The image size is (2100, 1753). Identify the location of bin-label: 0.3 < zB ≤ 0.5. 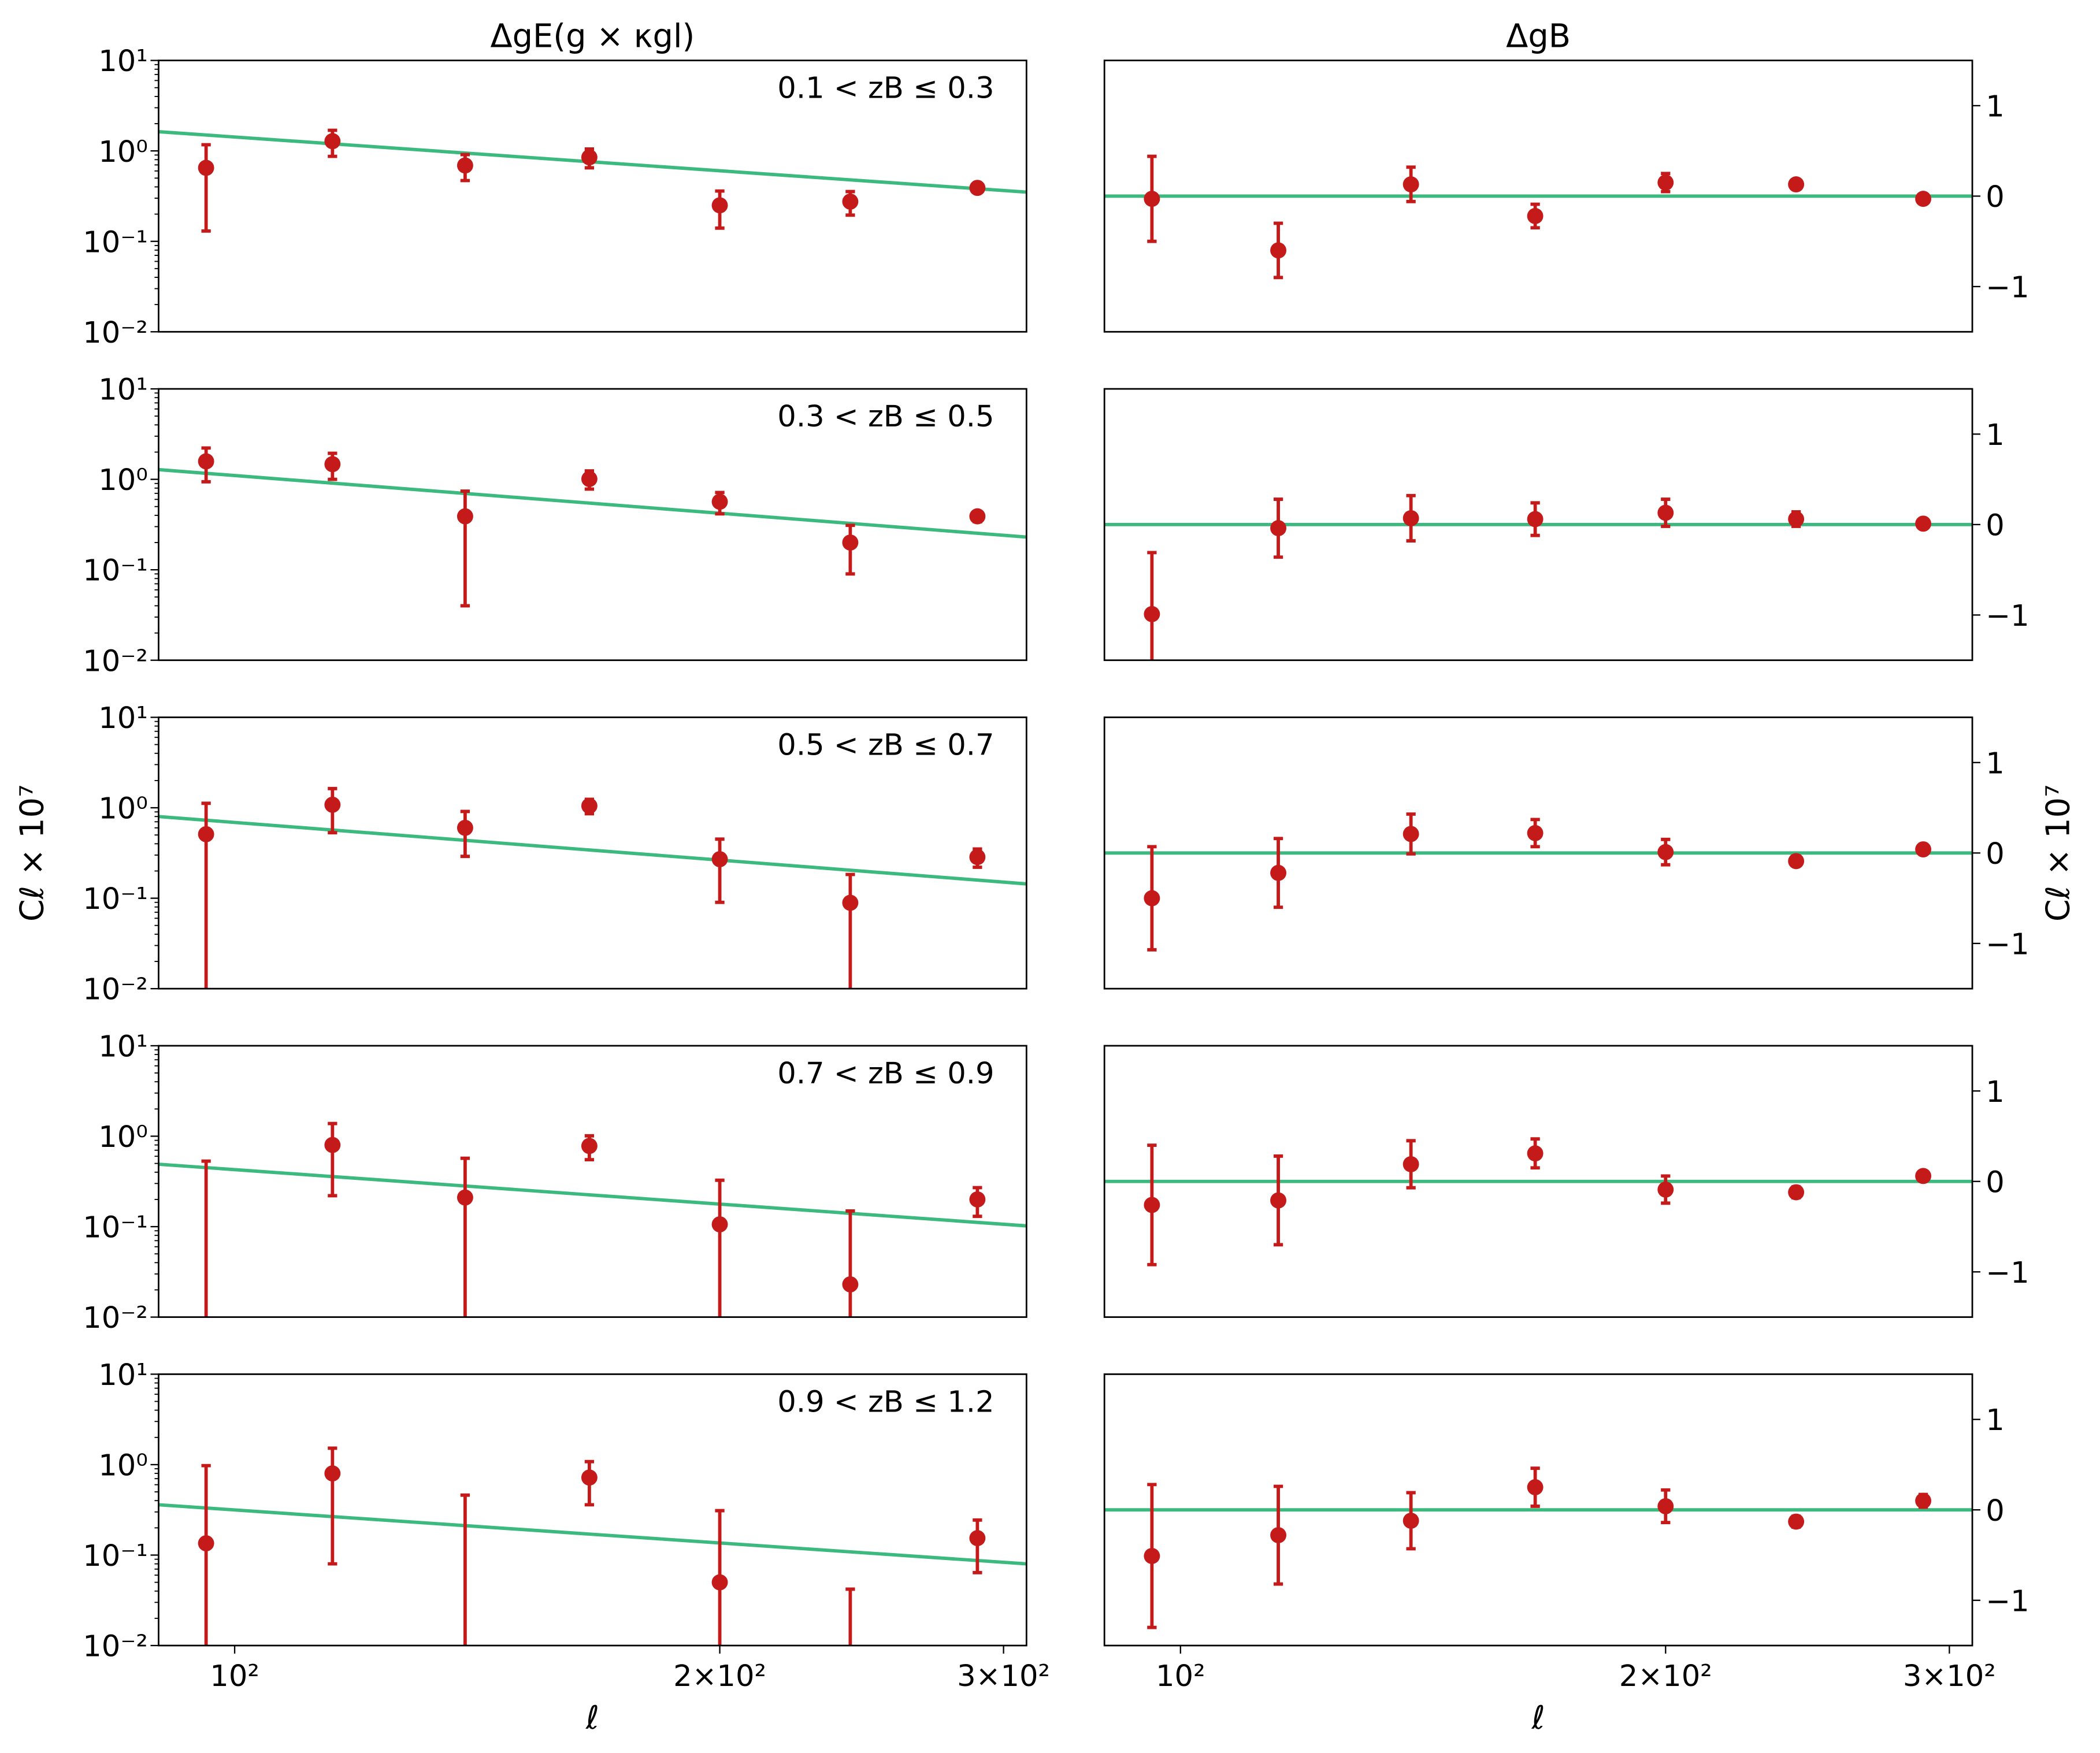
(885, 417).